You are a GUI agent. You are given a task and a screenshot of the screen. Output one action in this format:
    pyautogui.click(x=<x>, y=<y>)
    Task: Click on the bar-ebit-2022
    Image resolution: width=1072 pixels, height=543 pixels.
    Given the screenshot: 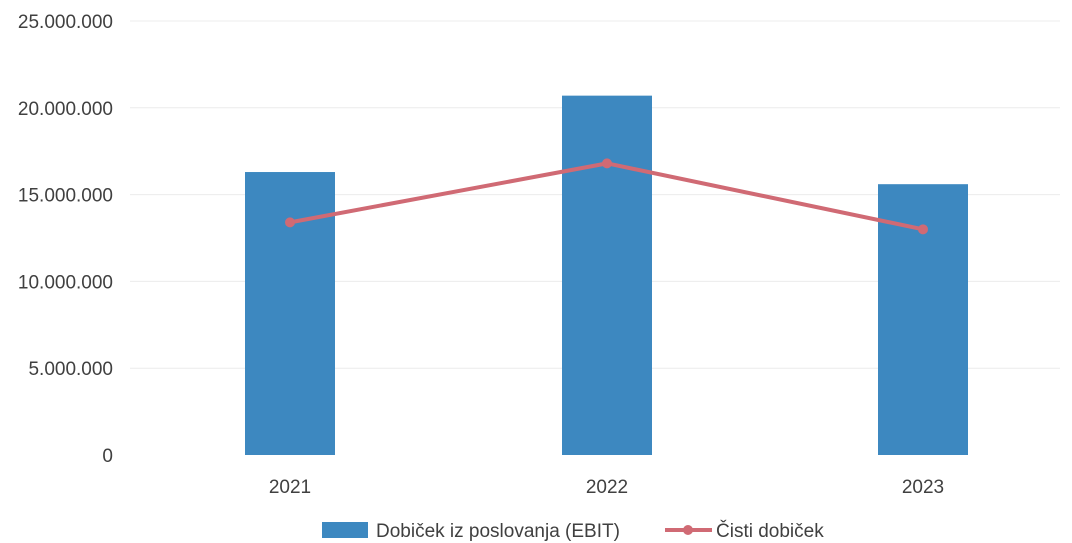 What is the action you would take?
    pyautogui.click(x=607, y=275)
    